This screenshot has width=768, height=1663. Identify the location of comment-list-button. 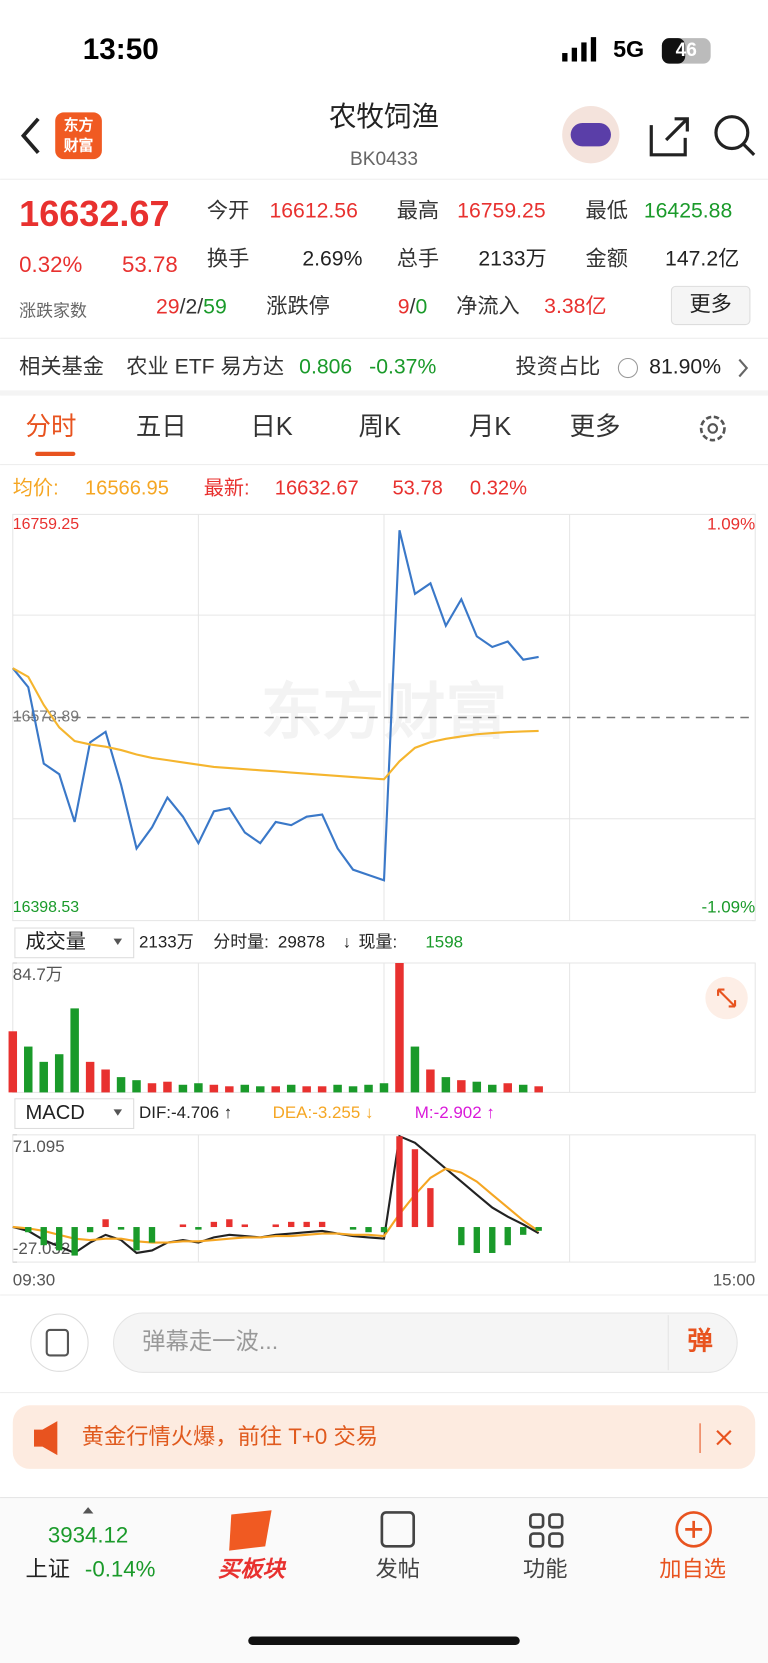
(59, 1342).